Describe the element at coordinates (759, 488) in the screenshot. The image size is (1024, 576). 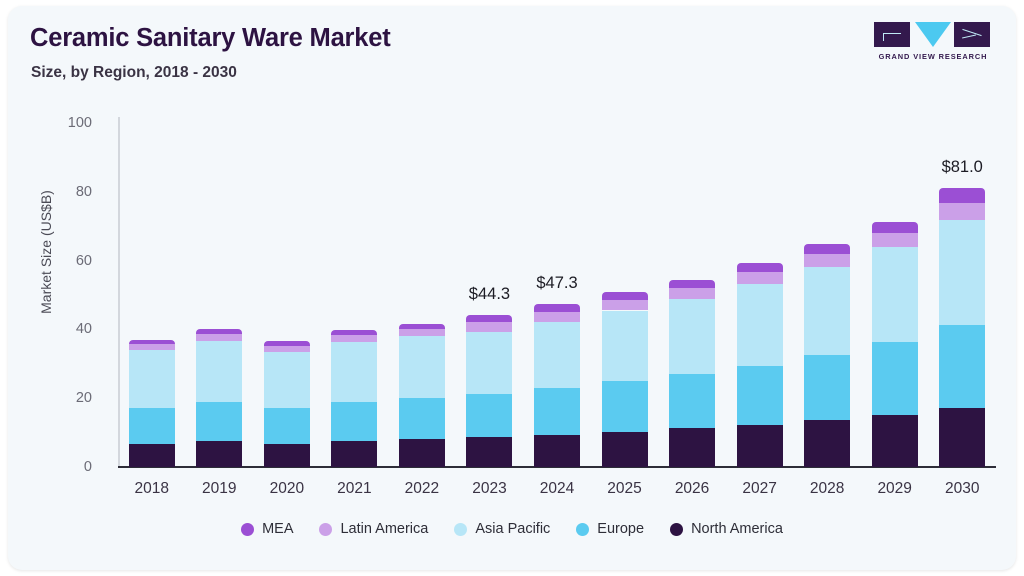
I see `x-axis-tick-label: 2027` at that location.